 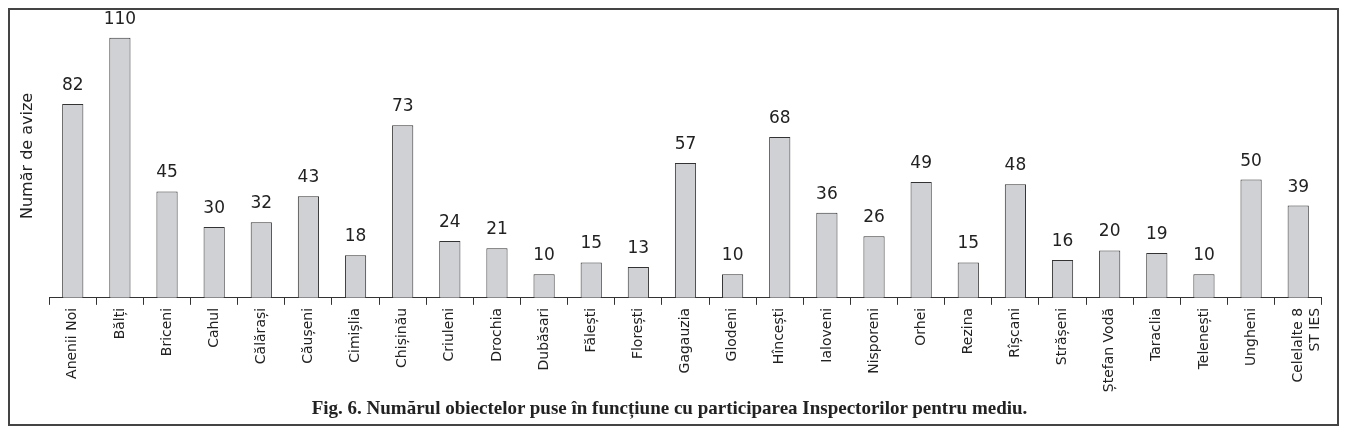 I want to click on data-label: 110, so click(x=120, y=17).